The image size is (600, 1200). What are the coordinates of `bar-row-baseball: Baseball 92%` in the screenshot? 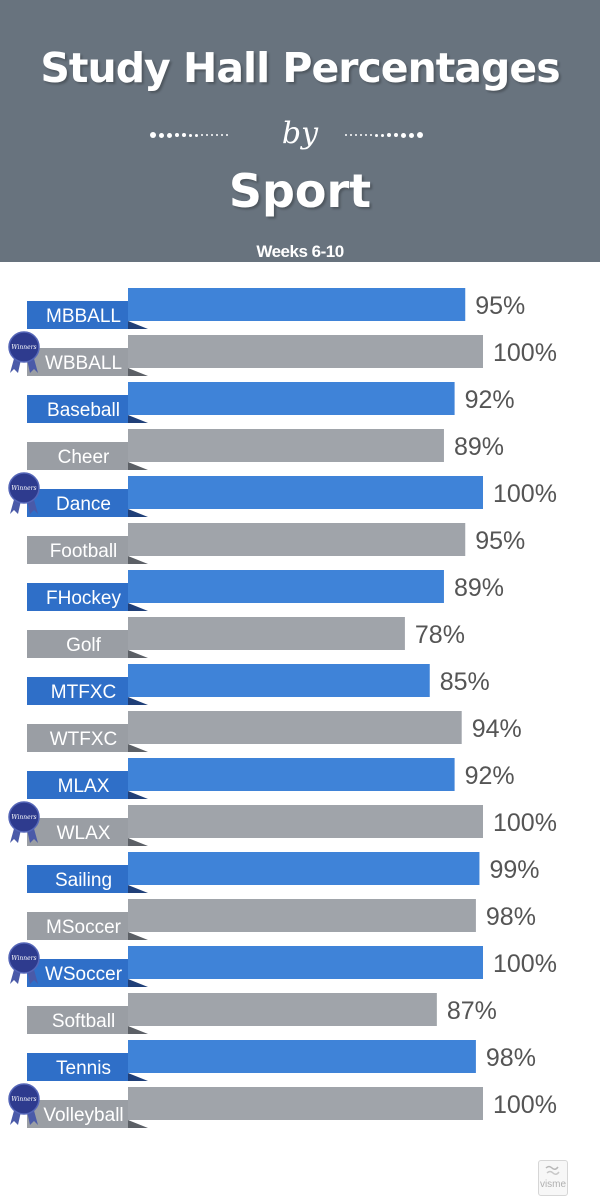 It's located at (271, 402).